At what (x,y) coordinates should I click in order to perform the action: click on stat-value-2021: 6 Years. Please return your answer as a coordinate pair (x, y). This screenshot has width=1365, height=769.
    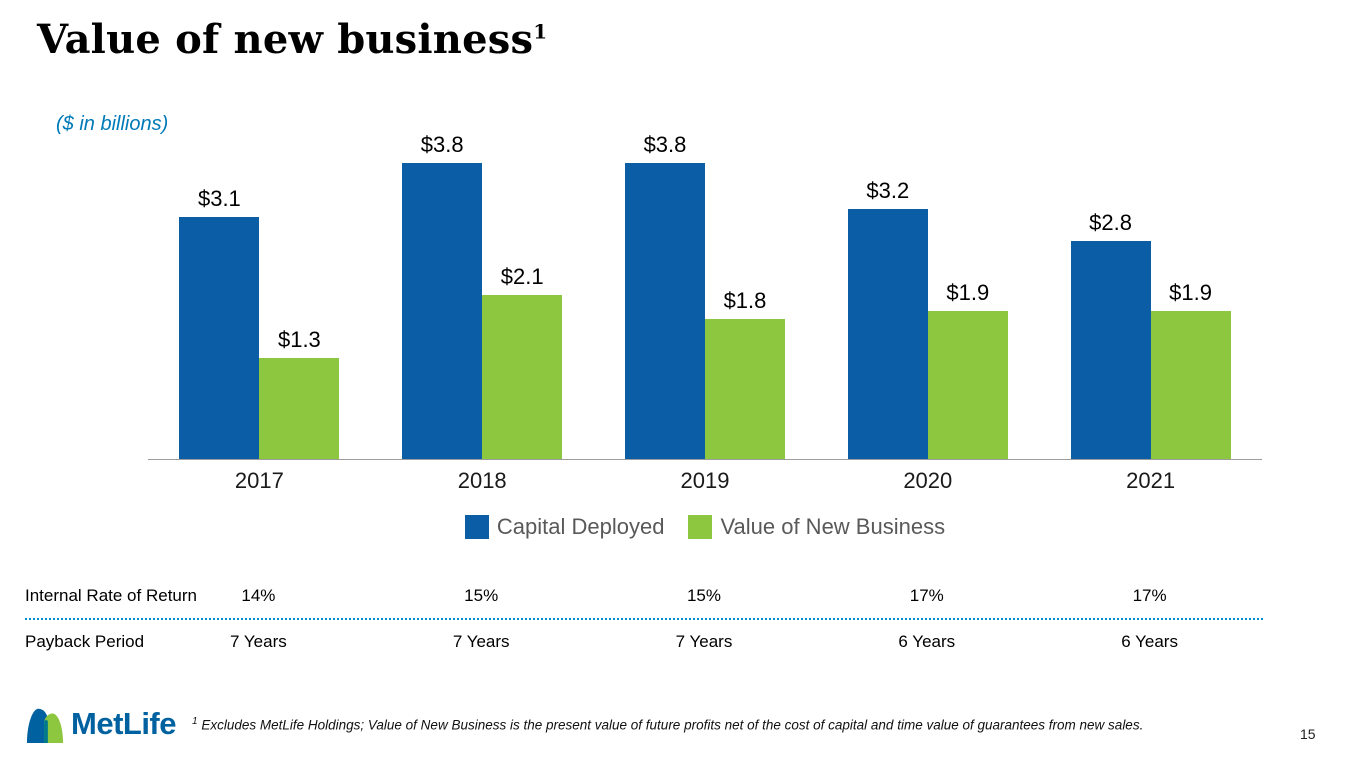
    Looking at the image, I should click on (1149, 641).